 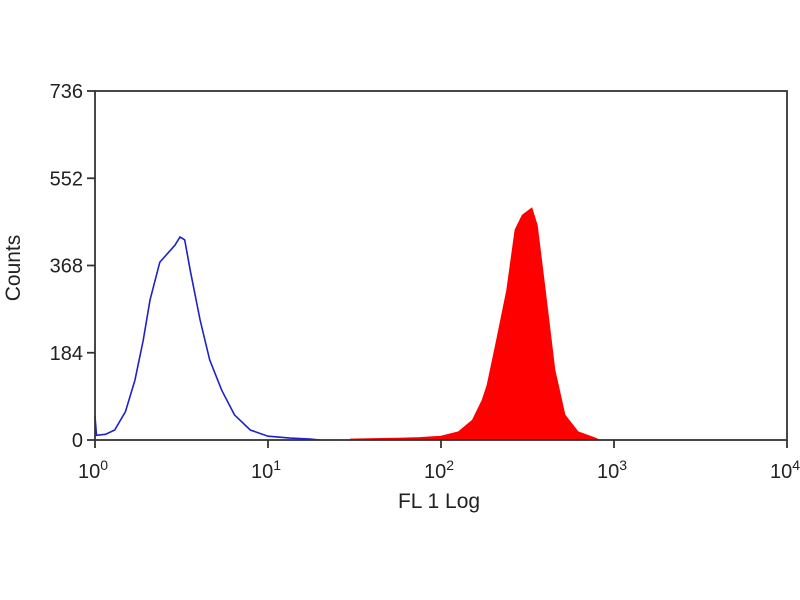 What do you see at coordinates (277, 465) in the screenshot?
I see `x-tick-exponent: 1` at bounding box center [277, 465].